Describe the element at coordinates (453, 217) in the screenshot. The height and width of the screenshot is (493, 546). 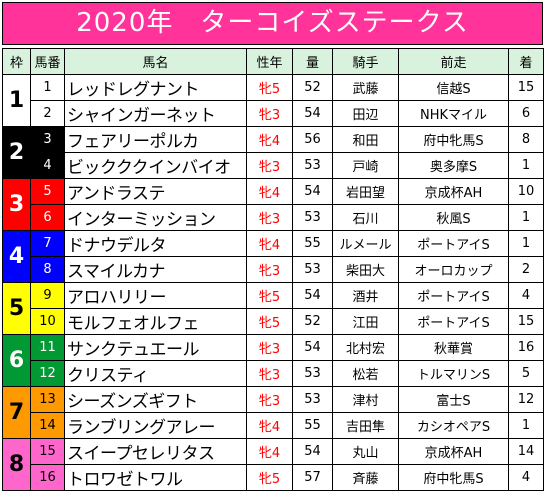
I see `previous-race-cell: 秋風S` at that location.